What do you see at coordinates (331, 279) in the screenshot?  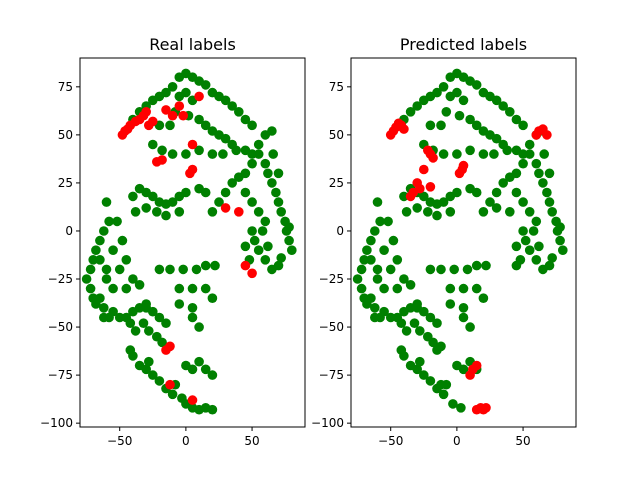 I see `y-tick-label: −25` at bounding box center [331, 279].